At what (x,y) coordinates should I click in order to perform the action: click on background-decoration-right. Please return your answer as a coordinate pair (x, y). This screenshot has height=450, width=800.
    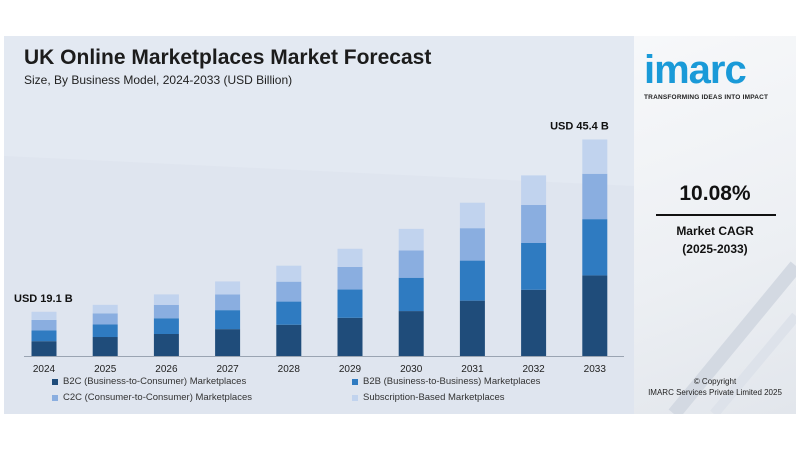
    Looking at the image, I should click on (732, 337).